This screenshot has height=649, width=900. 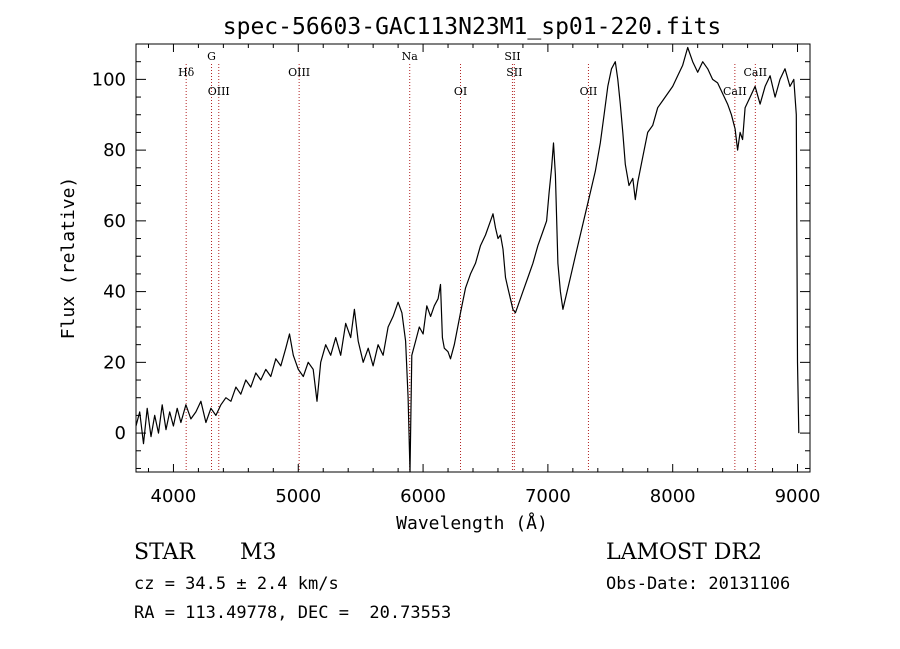 What do you see at coordinates (684, 552) in the screenshot?
I see `survey-name: LAMOST DR2` at bounding box center [684, 552].